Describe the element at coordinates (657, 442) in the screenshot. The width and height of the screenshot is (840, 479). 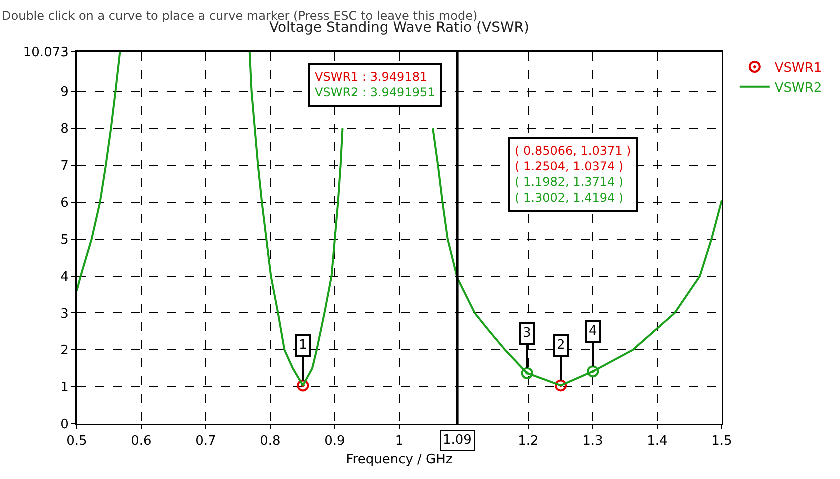
I see `x-tick-label: 1.4` at that location.